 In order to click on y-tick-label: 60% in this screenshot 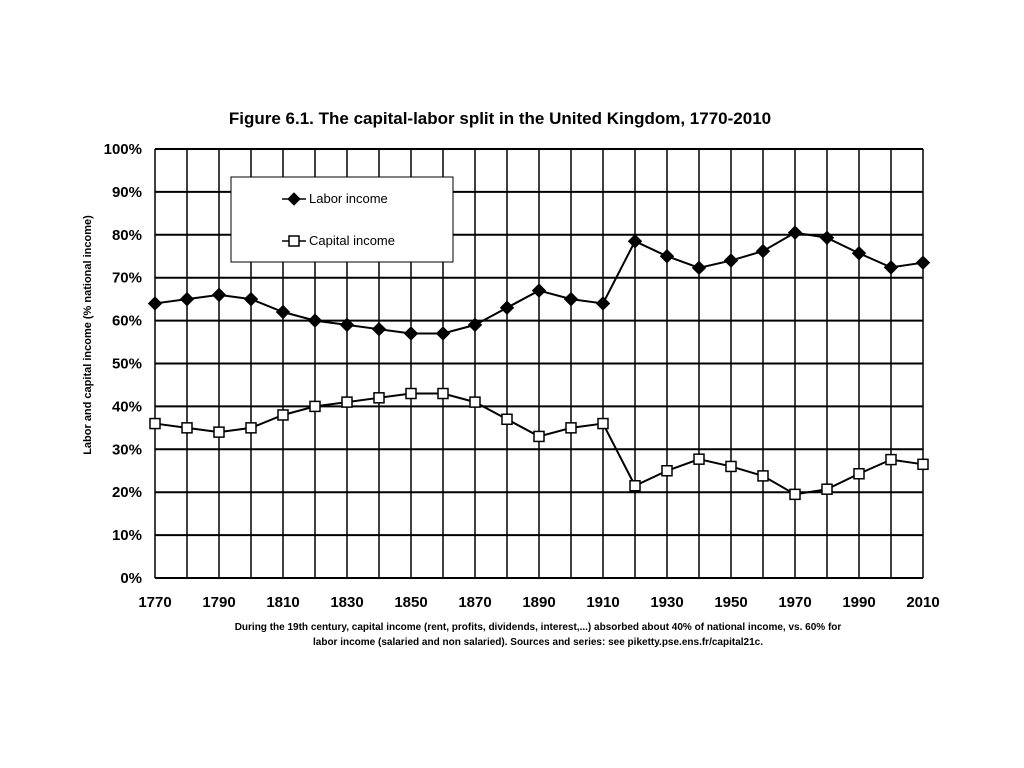, I will do `click(127, 321)`.